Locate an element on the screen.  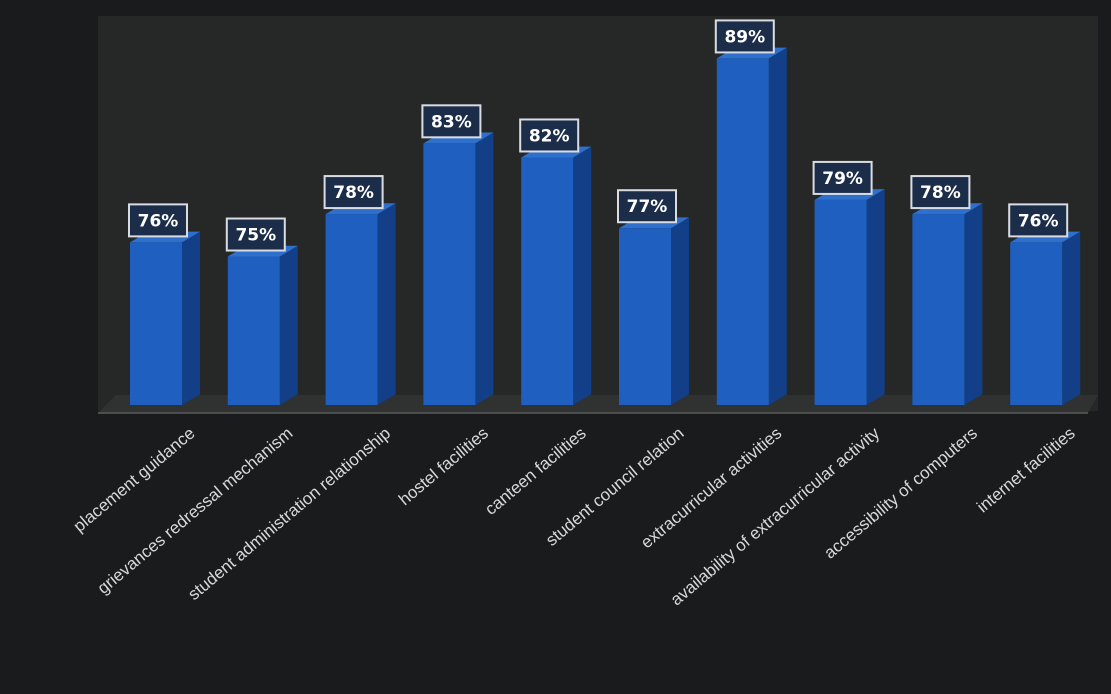
data-label: 77% is located at coordinates (647, 206).